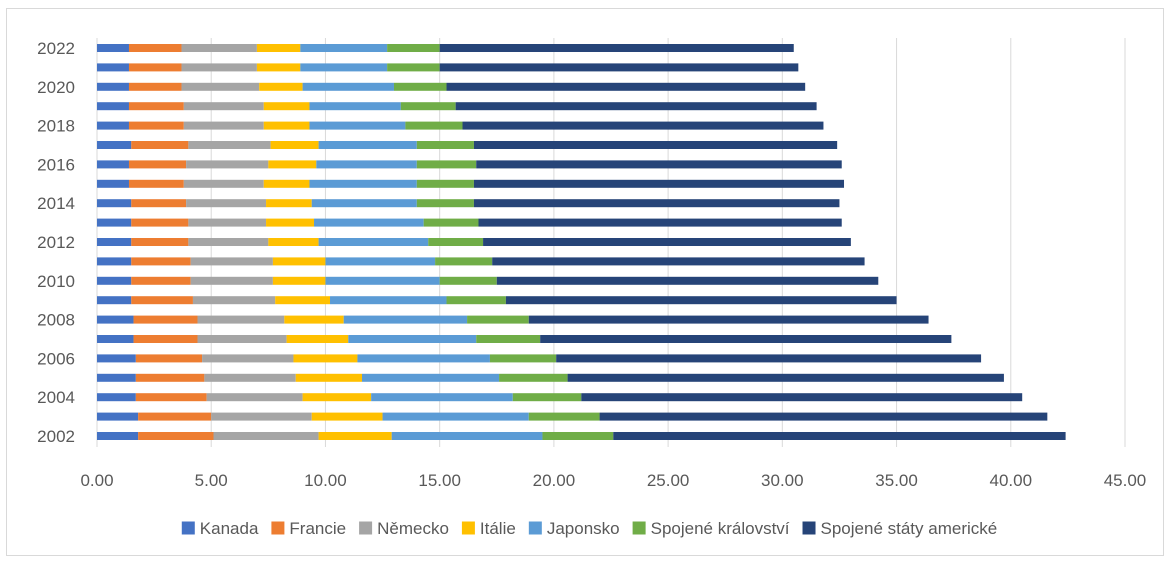 The width and height of the screenshot is (1171, 563). What do you see at coordinates (583, 528) in the screenshot?
I see `legend-label: Japonsko` at bounding box center [583, 528].